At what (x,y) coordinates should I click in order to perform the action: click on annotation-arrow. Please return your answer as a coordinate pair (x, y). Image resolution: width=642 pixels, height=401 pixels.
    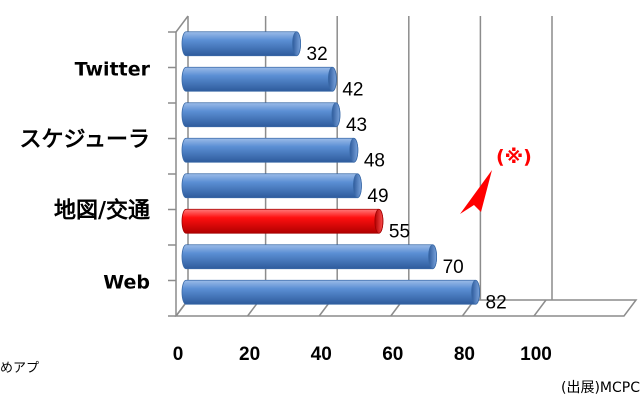
    Looking at the image, I should click on (476, 192).